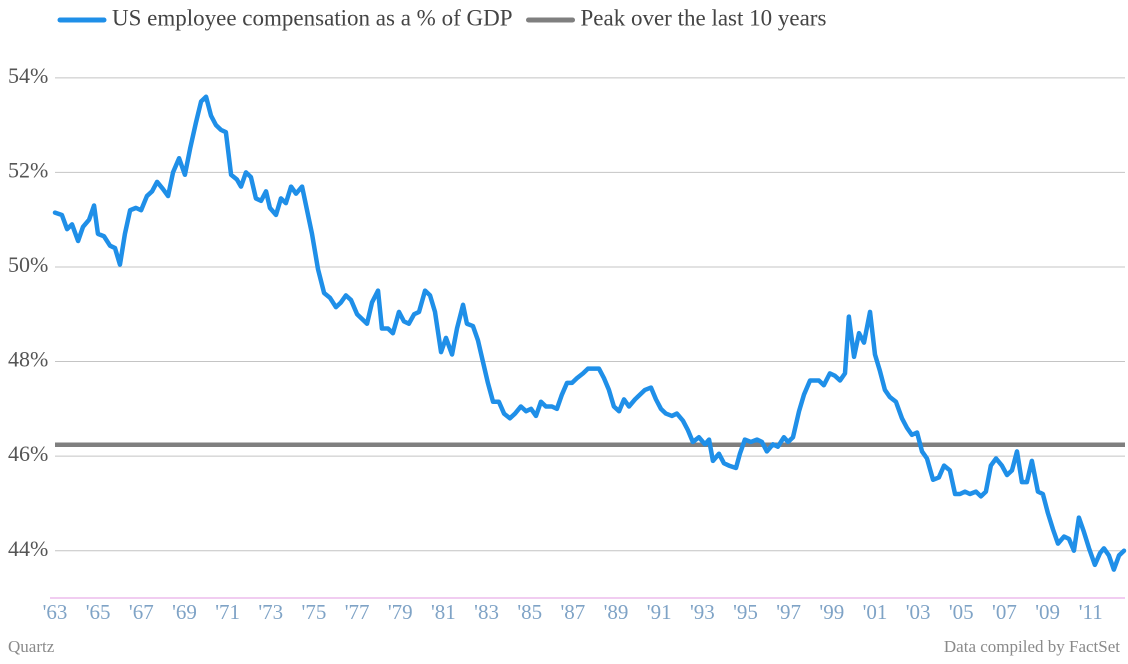 Image resolution: width=1128 pixels, height=664 pixels. Describe the element at coordinates (1091, 612) in the screenshot. I see `x-tick-label: '11` at that location.